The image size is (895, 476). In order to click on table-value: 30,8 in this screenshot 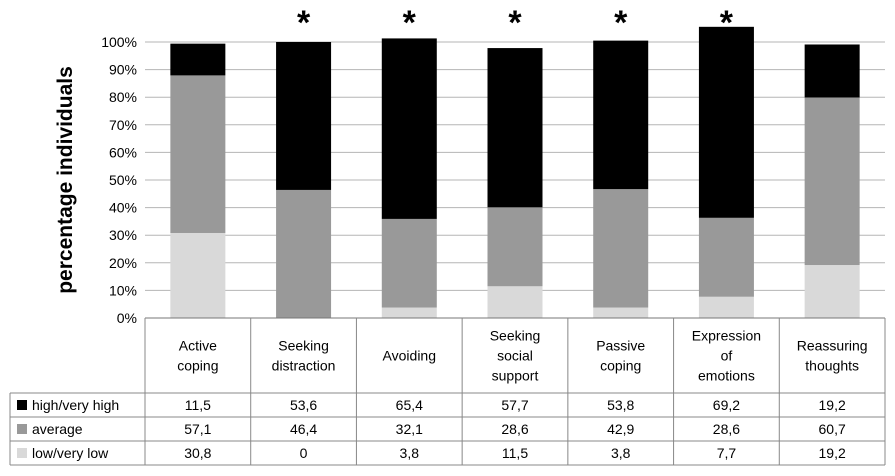, I will do `click(197, 453)`.